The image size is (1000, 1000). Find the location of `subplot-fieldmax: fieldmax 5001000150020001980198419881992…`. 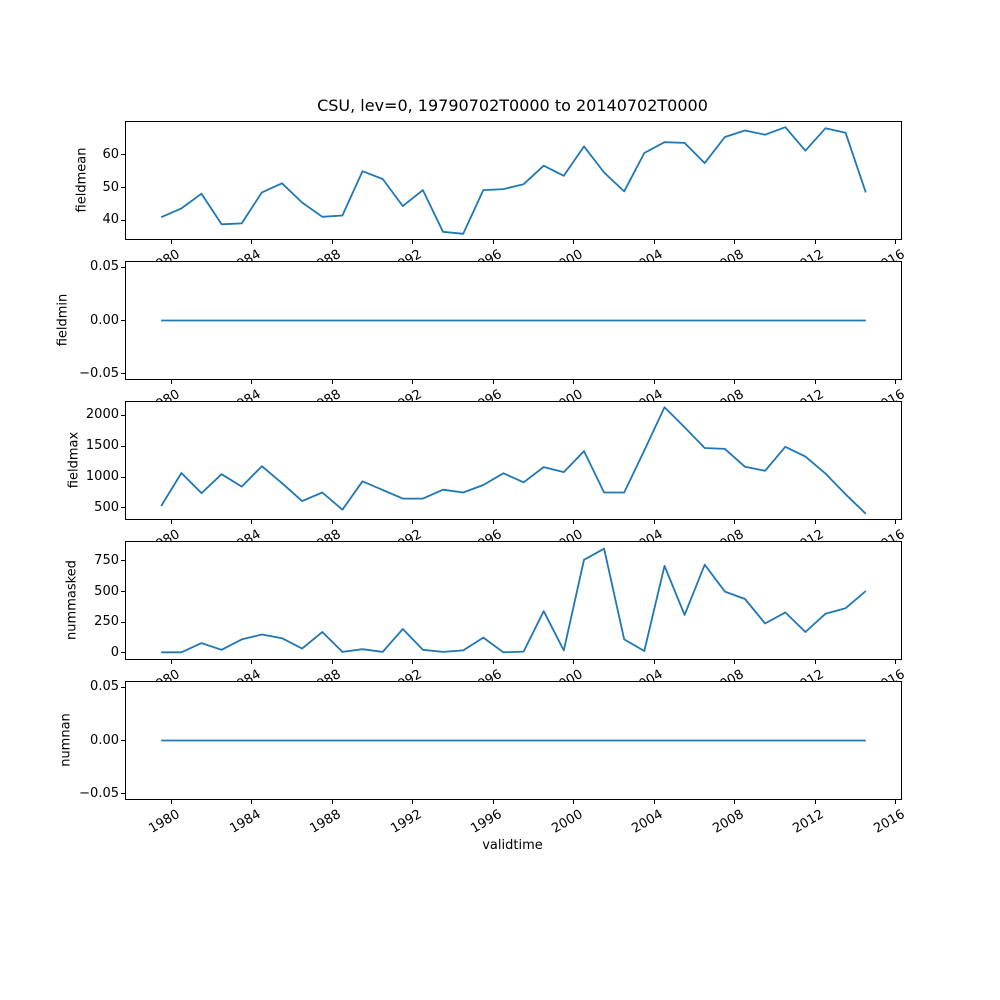

subplot-fieldmax: fieldmax 5001000150020001980198419881992… is located at coordinates (487, 479).